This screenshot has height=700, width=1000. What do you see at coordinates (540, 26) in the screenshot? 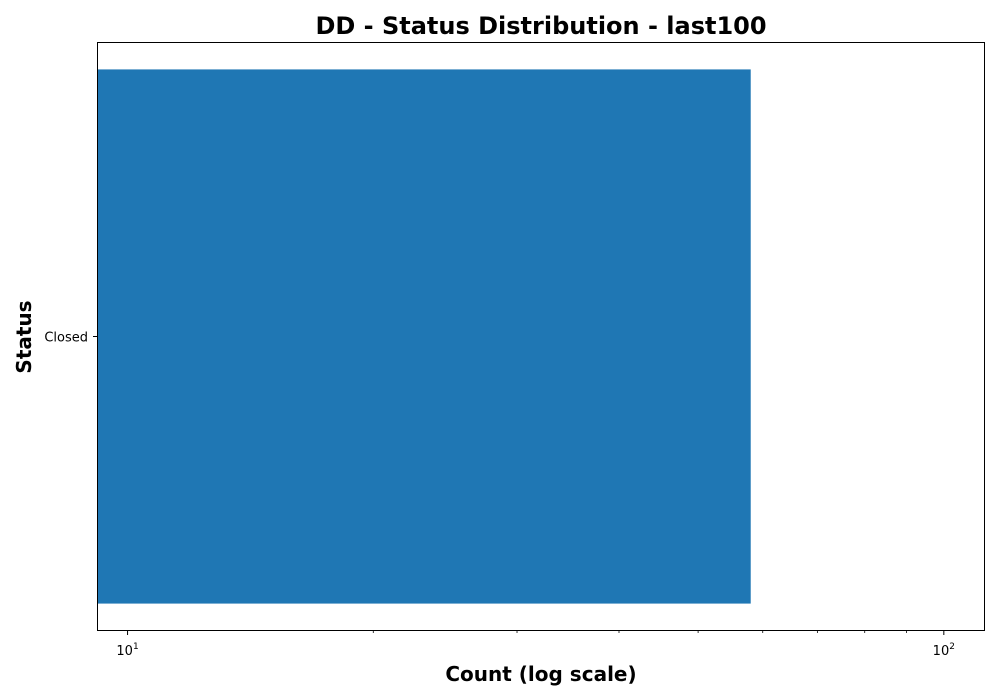
I see `chart-title: DD - Status Distribution - last100` at bounding box center [540, 26].